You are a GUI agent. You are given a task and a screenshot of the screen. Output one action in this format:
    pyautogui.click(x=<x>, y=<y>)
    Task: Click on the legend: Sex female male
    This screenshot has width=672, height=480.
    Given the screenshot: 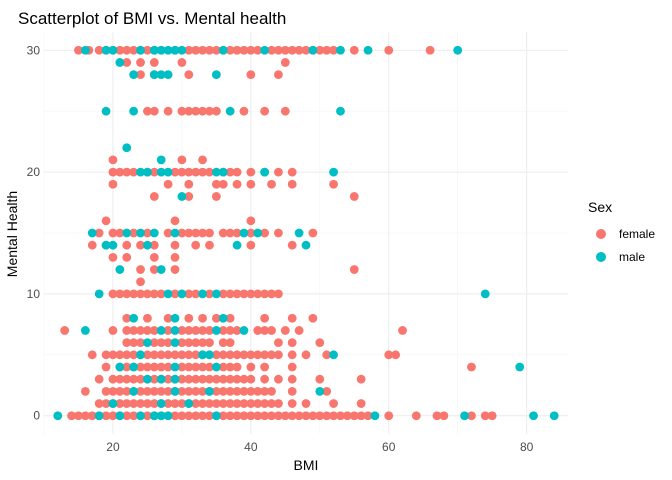 What is the action you would take?
    pyautogui.click(x=621, y=231)
    